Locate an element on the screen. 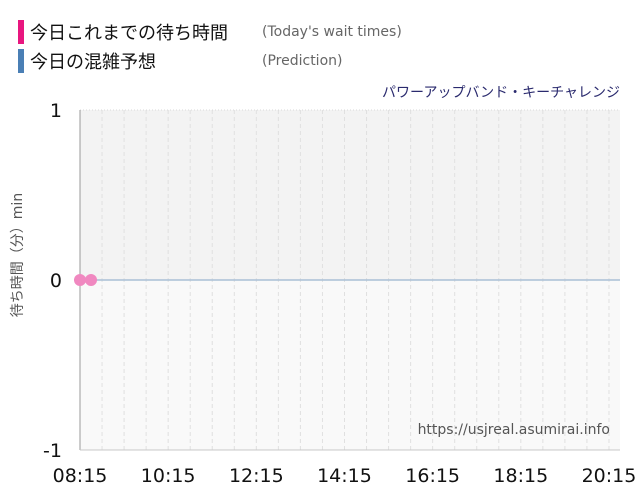 This screenshot has width=640, height=500. x-tick-label: 10:15 is located at coordinates (168, 476).